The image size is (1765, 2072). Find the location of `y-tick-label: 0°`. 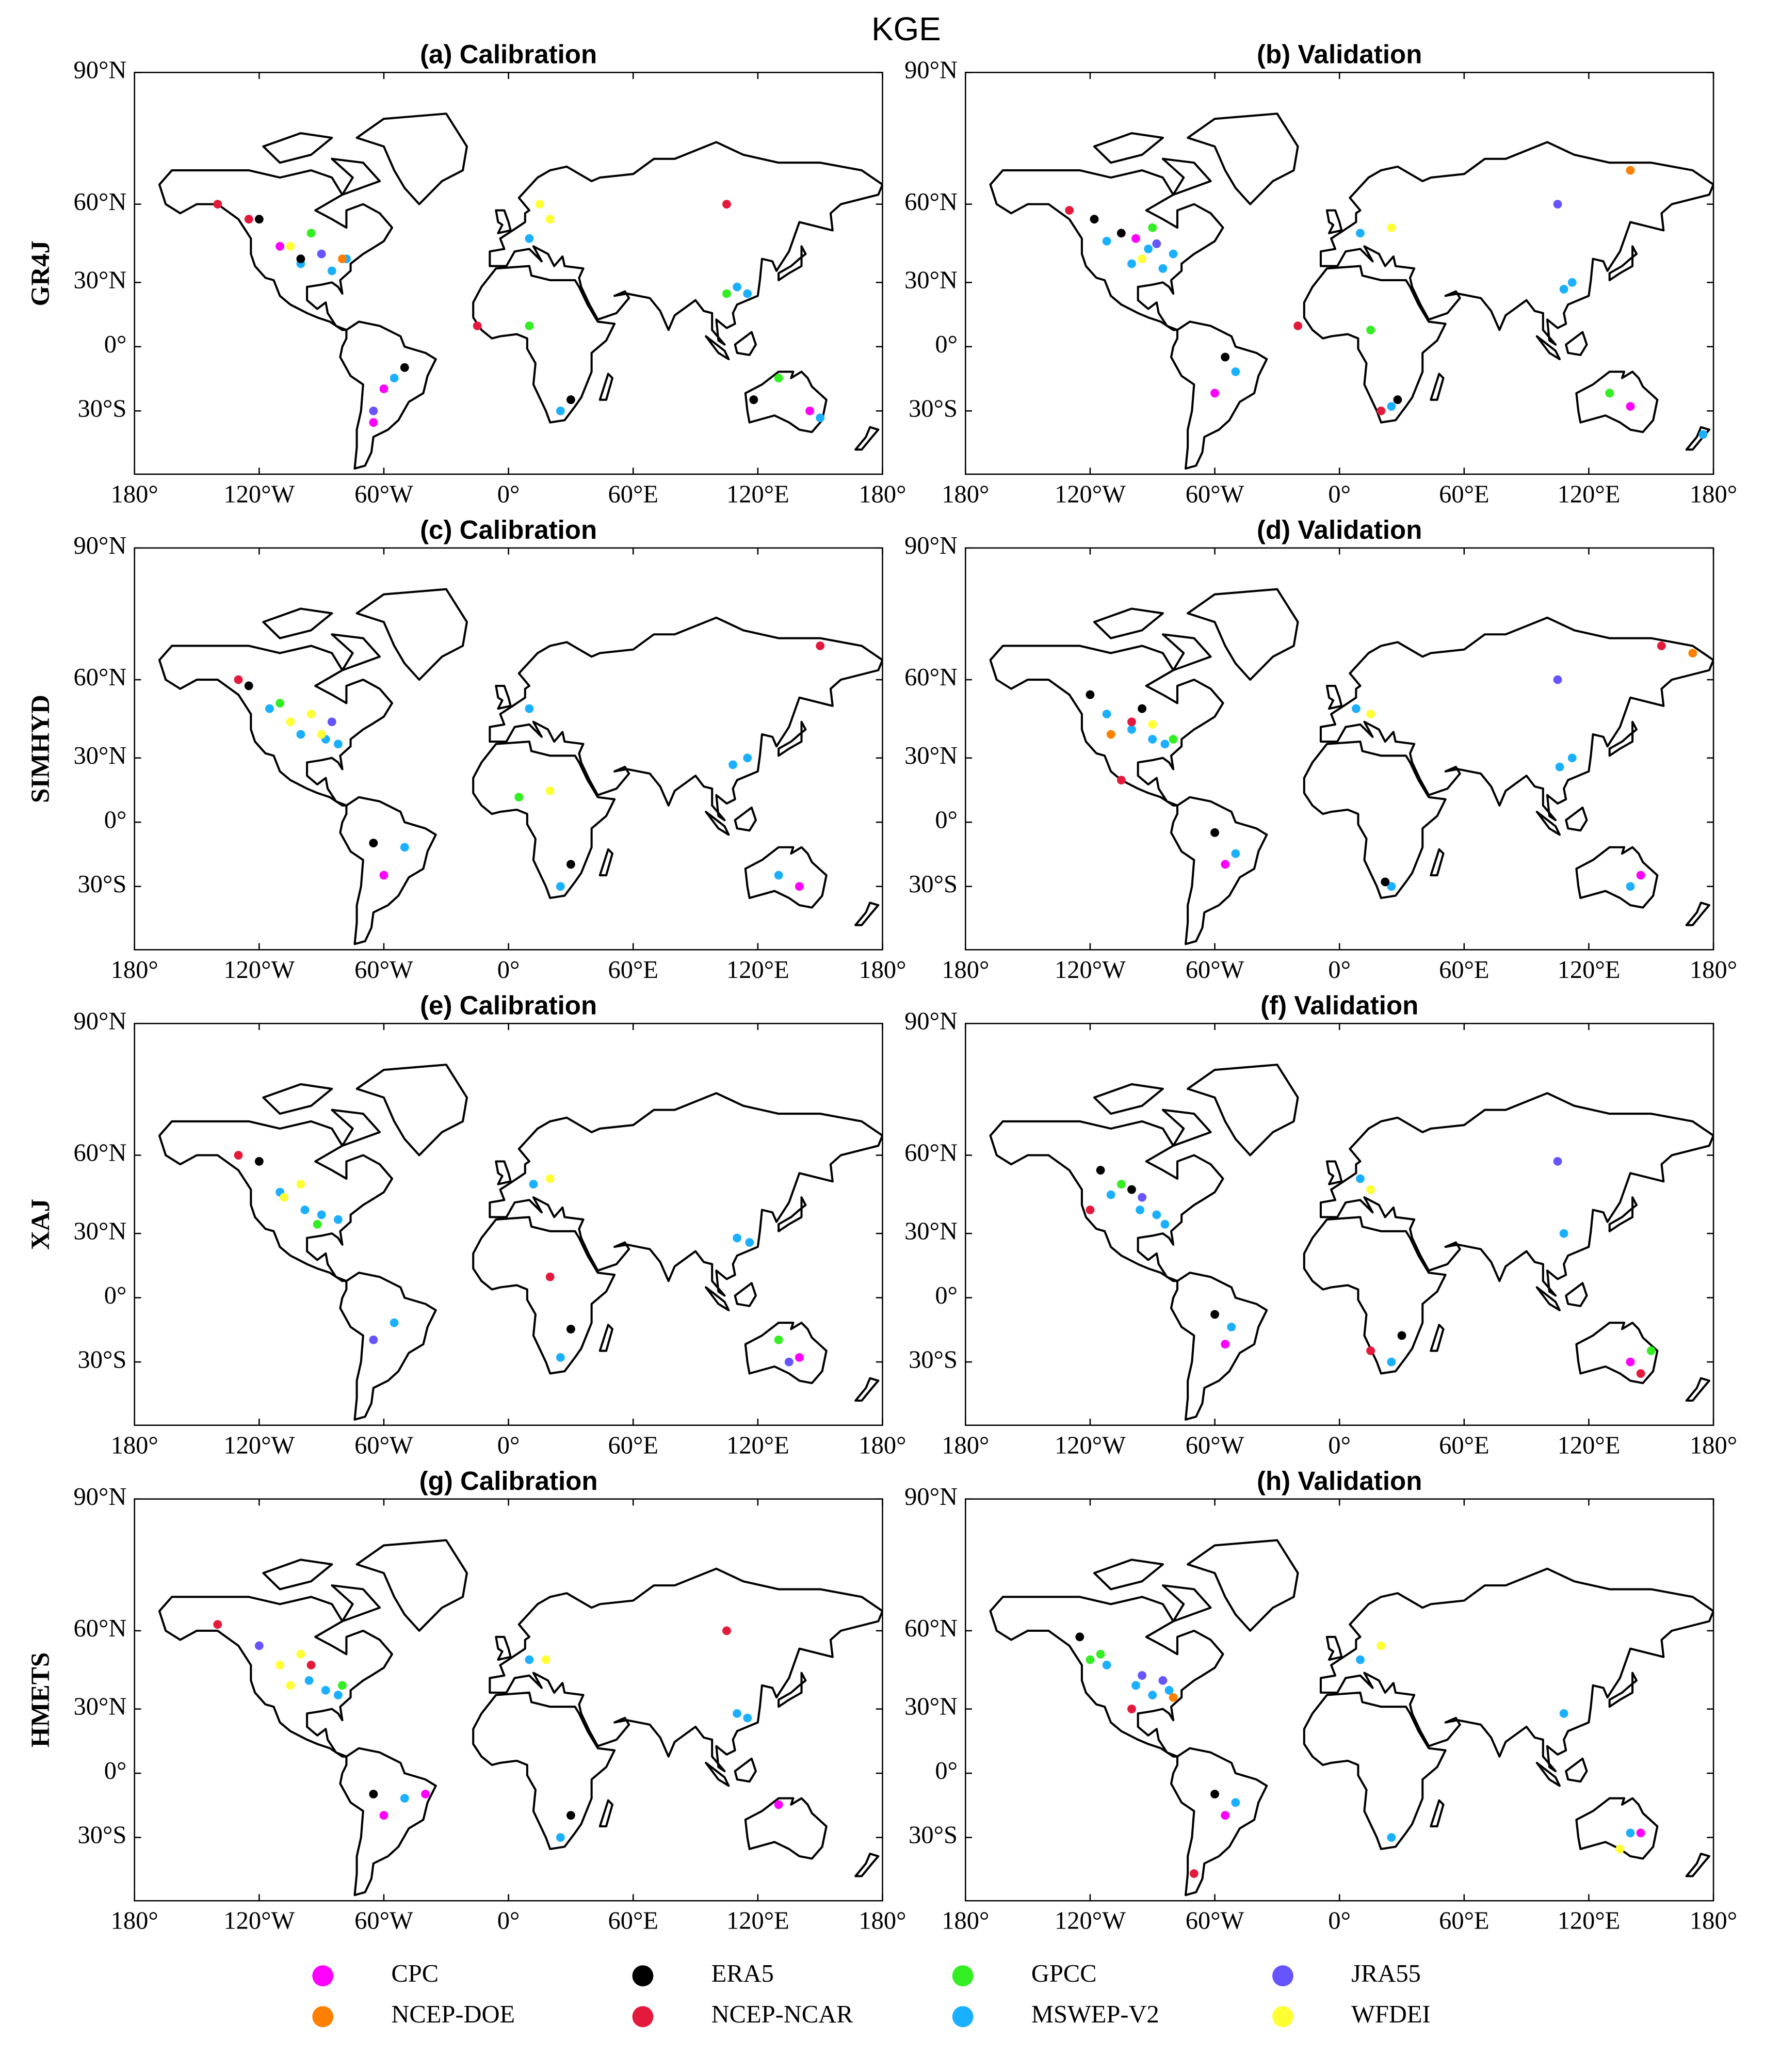

y-tick-label: 0° is located at coordinates (115, 1295).